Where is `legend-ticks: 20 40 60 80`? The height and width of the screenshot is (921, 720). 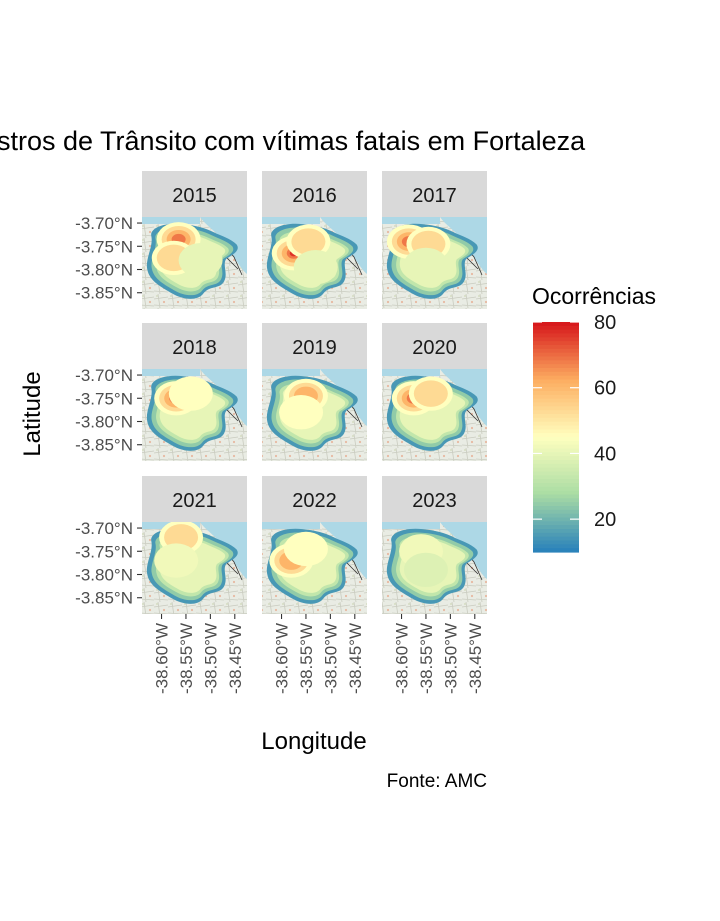 legend-ticks: 20 40 60 80 is located at coordinates (574, 421).